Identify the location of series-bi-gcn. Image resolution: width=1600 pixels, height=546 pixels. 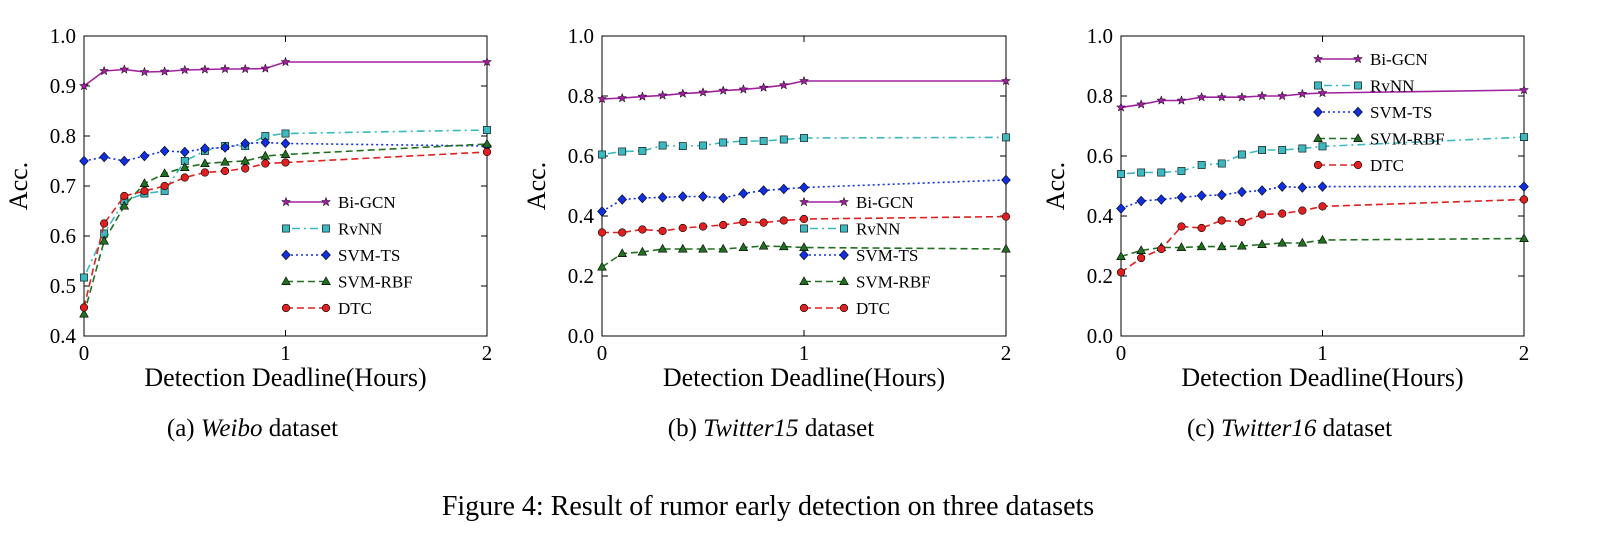
(1322, 98).